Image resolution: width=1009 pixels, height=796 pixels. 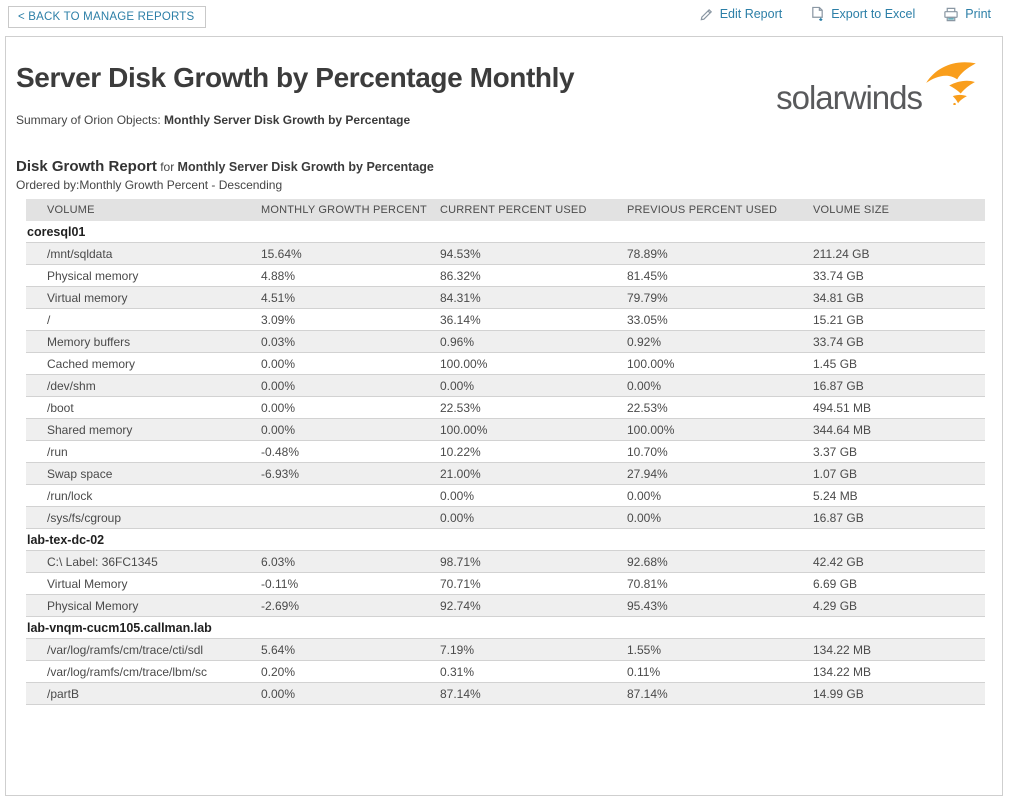 What do you see at coordinates (720, 297) in the screenshot?
I see `cell-previous: 79.79%` at bounding box center [720, 297].